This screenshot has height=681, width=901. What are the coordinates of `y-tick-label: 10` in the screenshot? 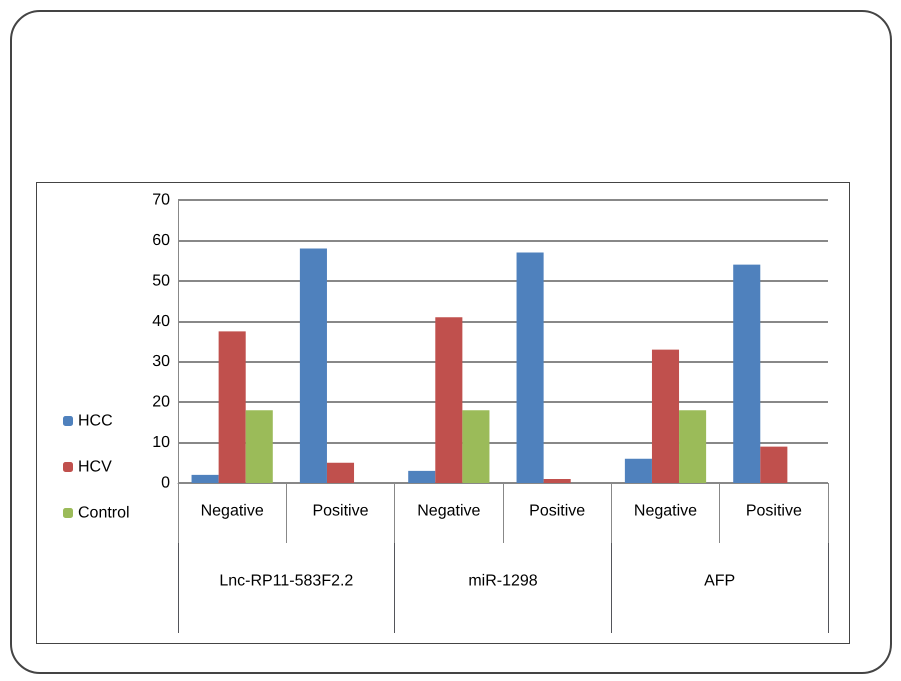 It's located at (161, 443).